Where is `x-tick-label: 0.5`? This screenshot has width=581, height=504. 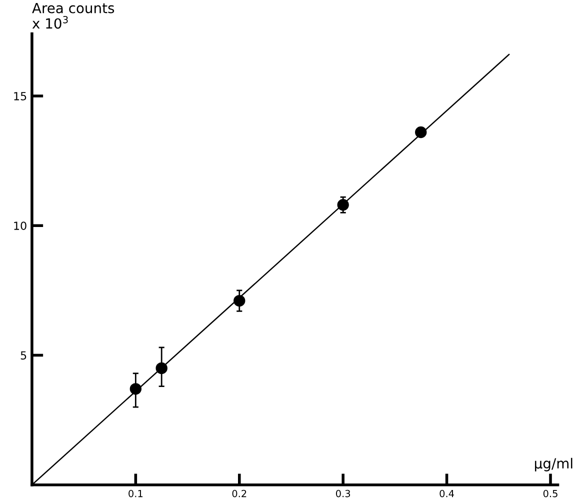
x-tick-label: 0.5 is located at coordinates (550, 494).